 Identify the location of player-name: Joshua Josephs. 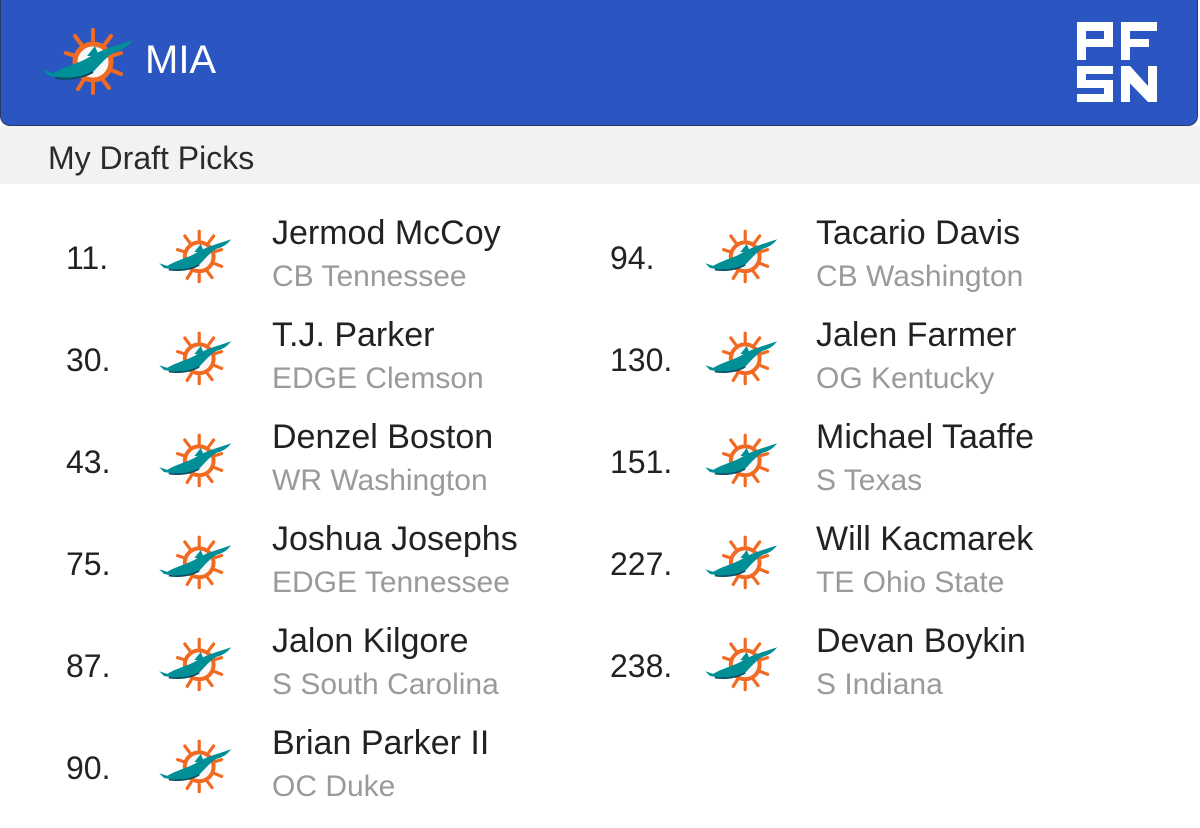
(395, 539).